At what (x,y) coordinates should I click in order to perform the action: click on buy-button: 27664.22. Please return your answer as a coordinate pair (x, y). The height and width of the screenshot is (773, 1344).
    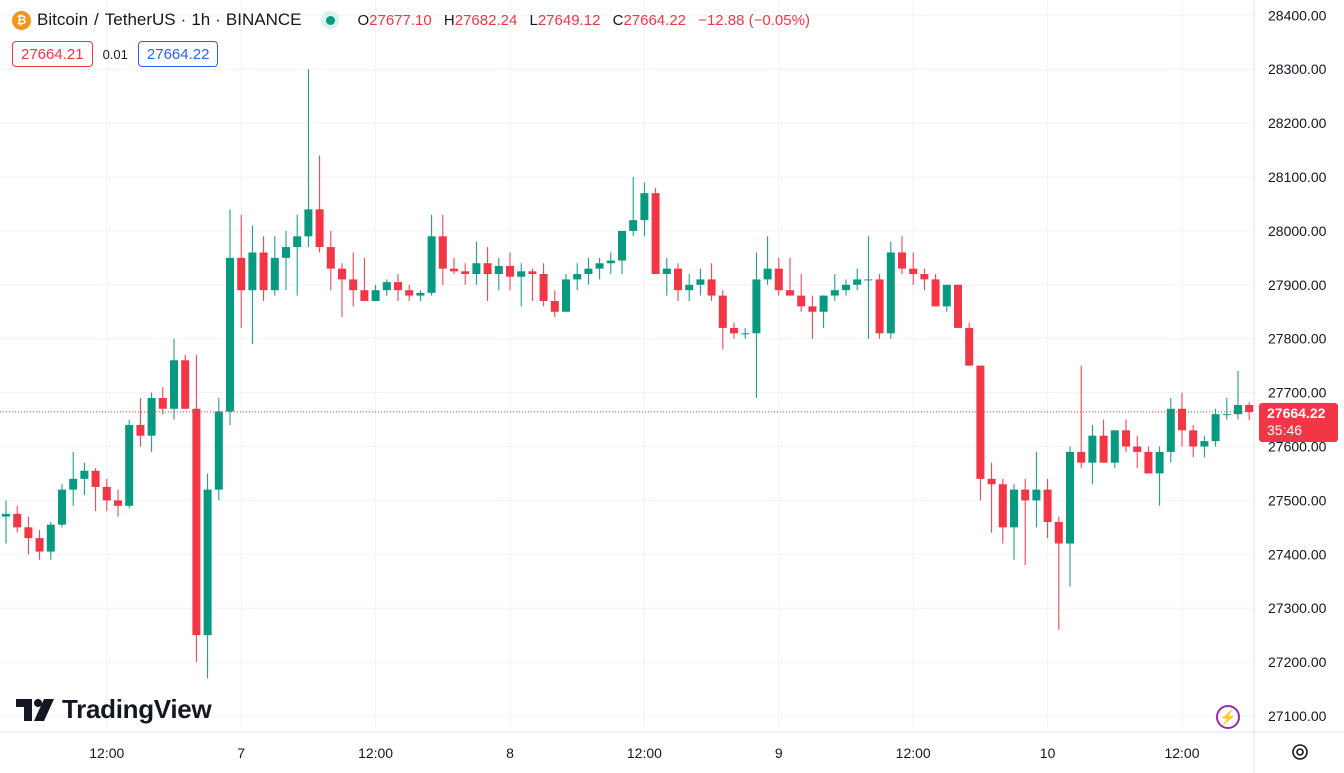
    Looking at the image, I should click on (178, 54).